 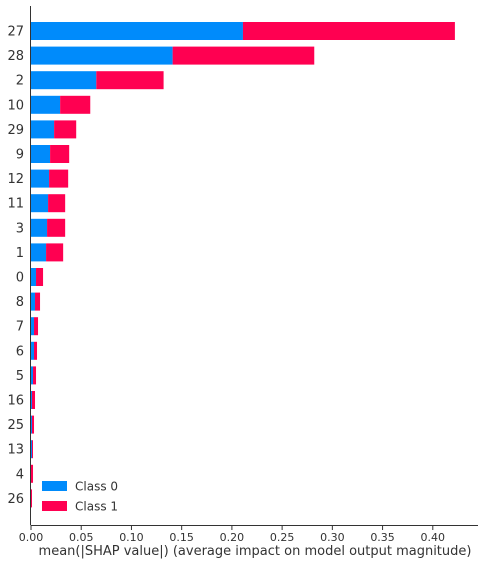 What do you see at coordinates (15, 105) in the screenshot?
I see `y-tick-label: 10` at bounding box center [15, 105].